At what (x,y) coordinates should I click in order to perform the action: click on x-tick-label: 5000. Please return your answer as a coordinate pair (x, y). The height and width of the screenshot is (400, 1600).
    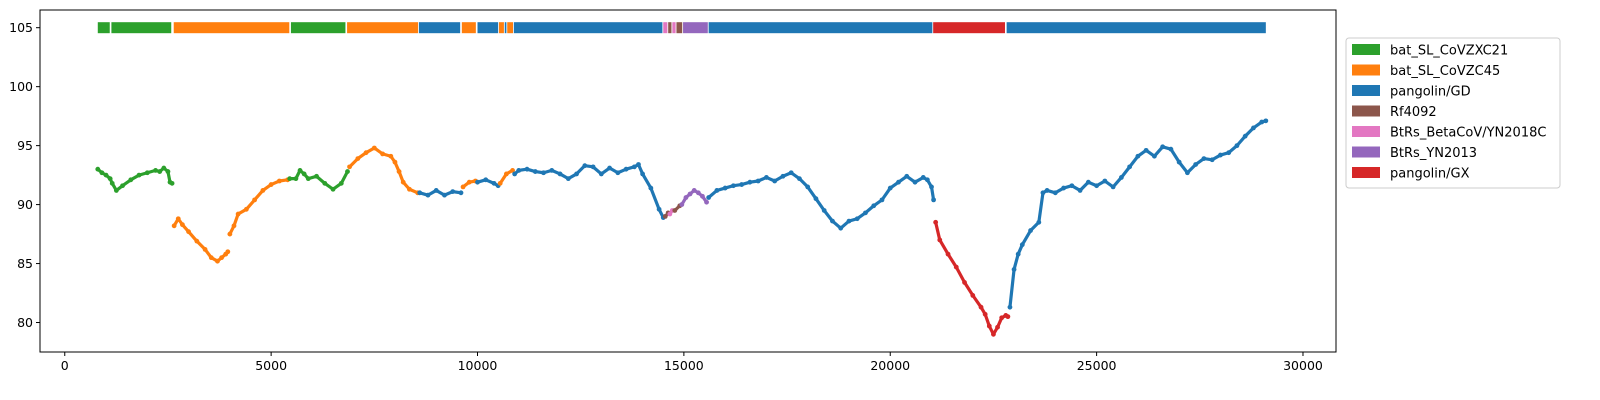
    Looking at the image, I should click on (271, 365).